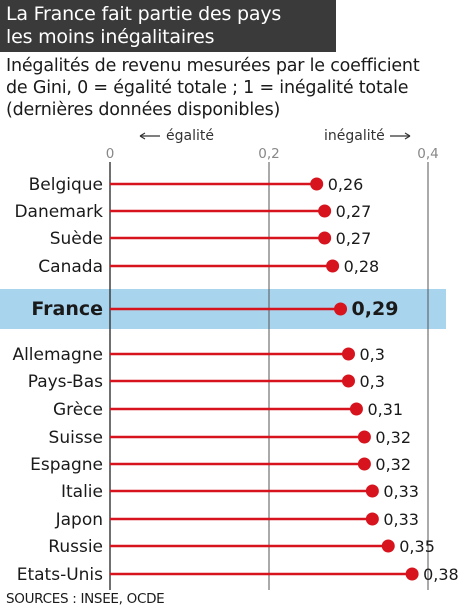  Describe the element at coordinates (75, 547) in the screenshot. I see `category-label-12: Russie` at that location.